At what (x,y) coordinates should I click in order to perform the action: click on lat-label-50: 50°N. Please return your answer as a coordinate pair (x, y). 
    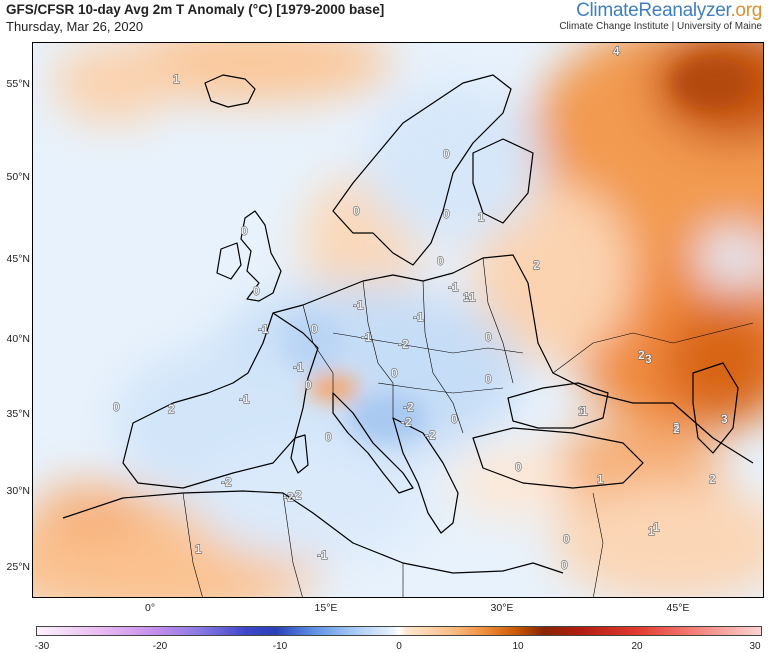
    Looking at the image, I should click on (18, 177).